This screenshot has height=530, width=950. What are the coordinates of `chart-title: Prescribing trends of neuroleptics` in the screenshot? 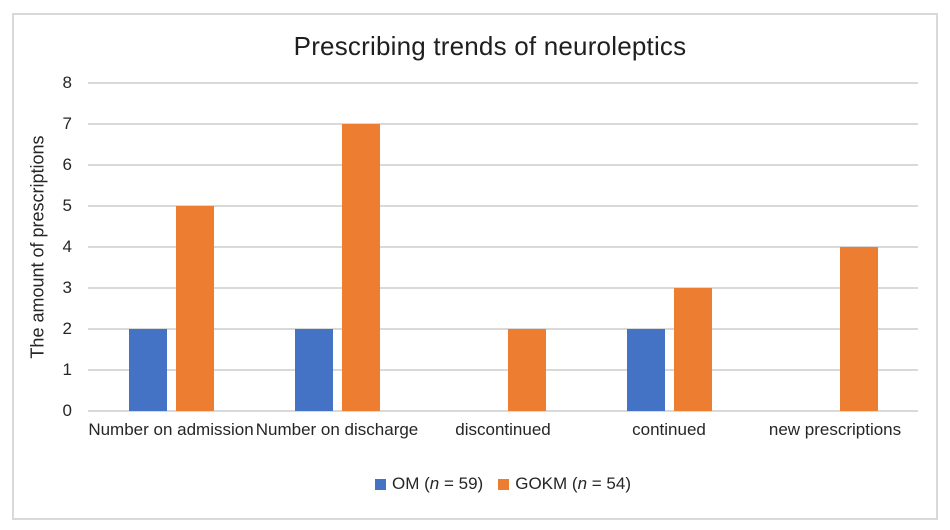 It's located at (490, 46).